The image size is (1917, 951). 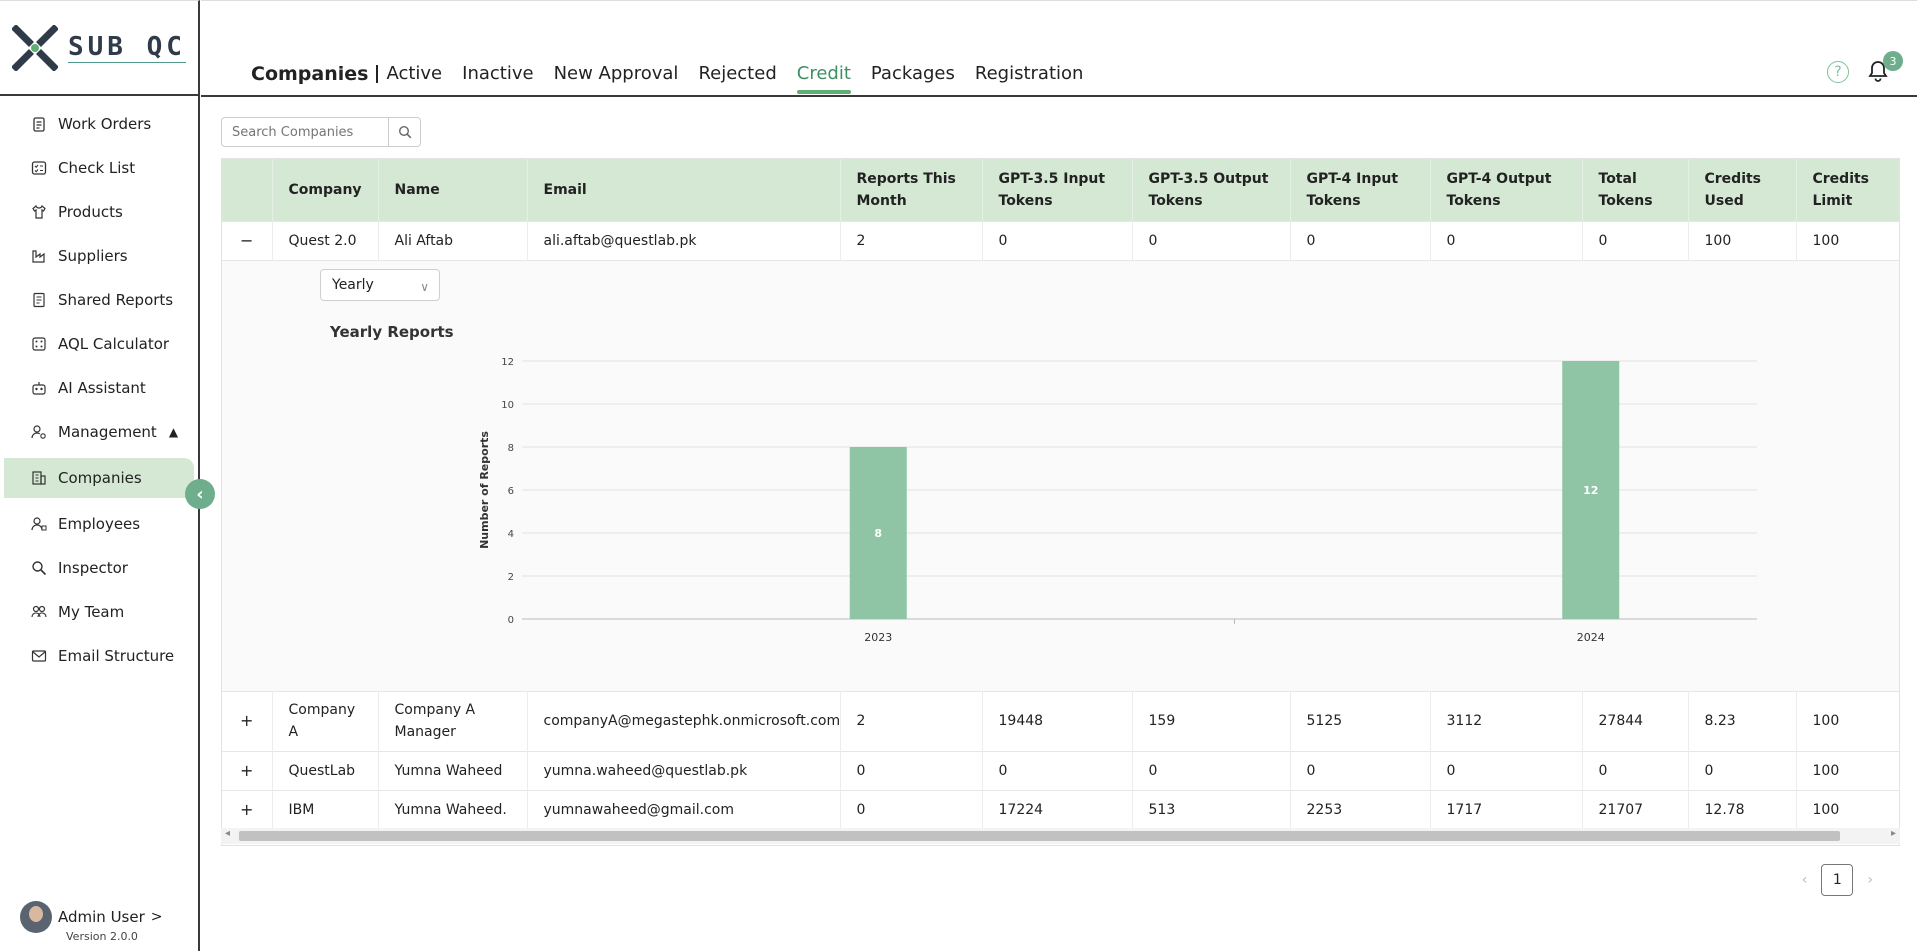 I want to click on table-cell: Ali Aftab, so click(x=453, y=240).